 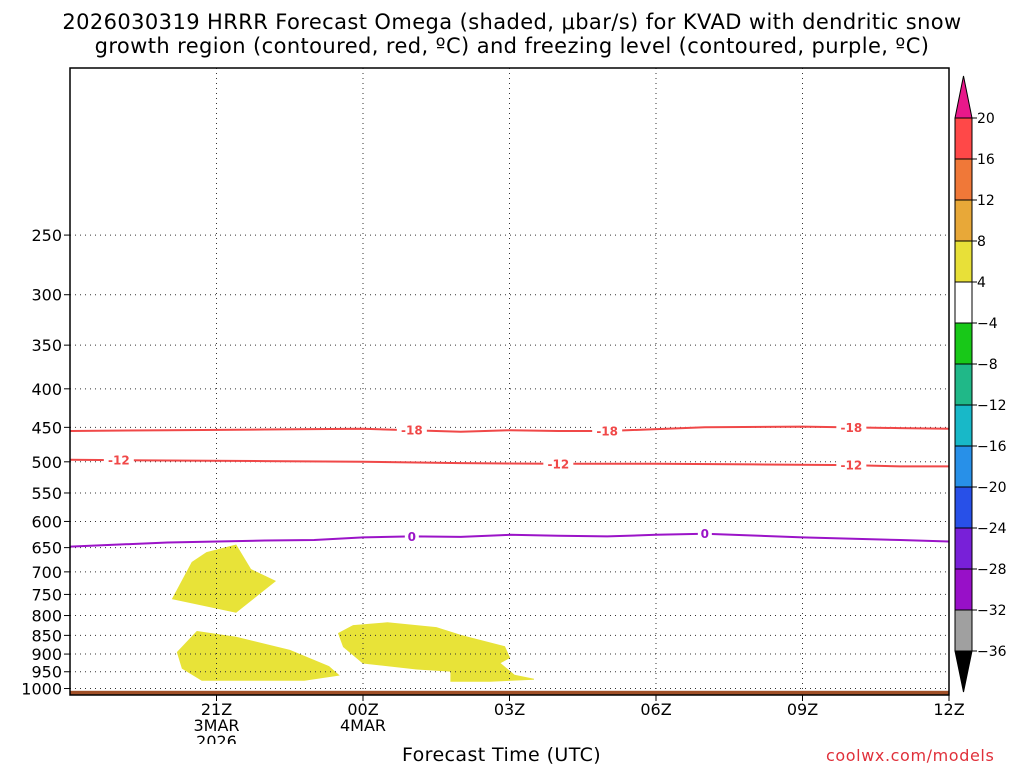 I want to click on colorbar-tick-label: −20, so click(x=992, y=488).